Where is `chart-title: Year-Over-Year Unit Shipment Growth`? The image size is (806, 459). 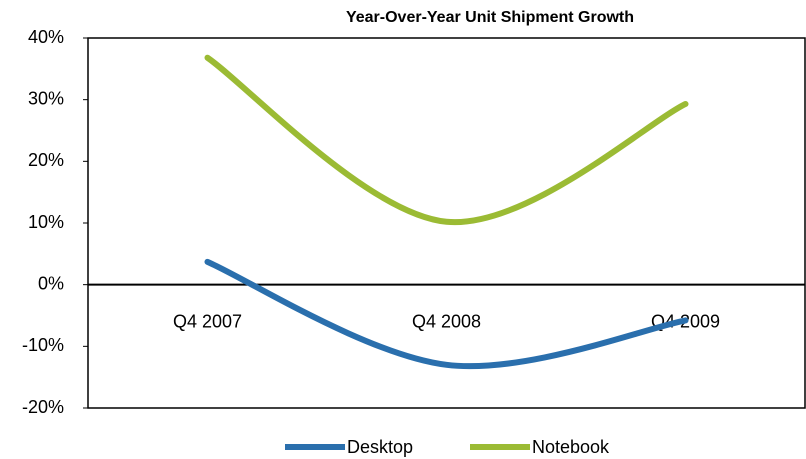
chart-title: Year-Over-Year Unit Shipment Growth is located at coordinates (490, 17).